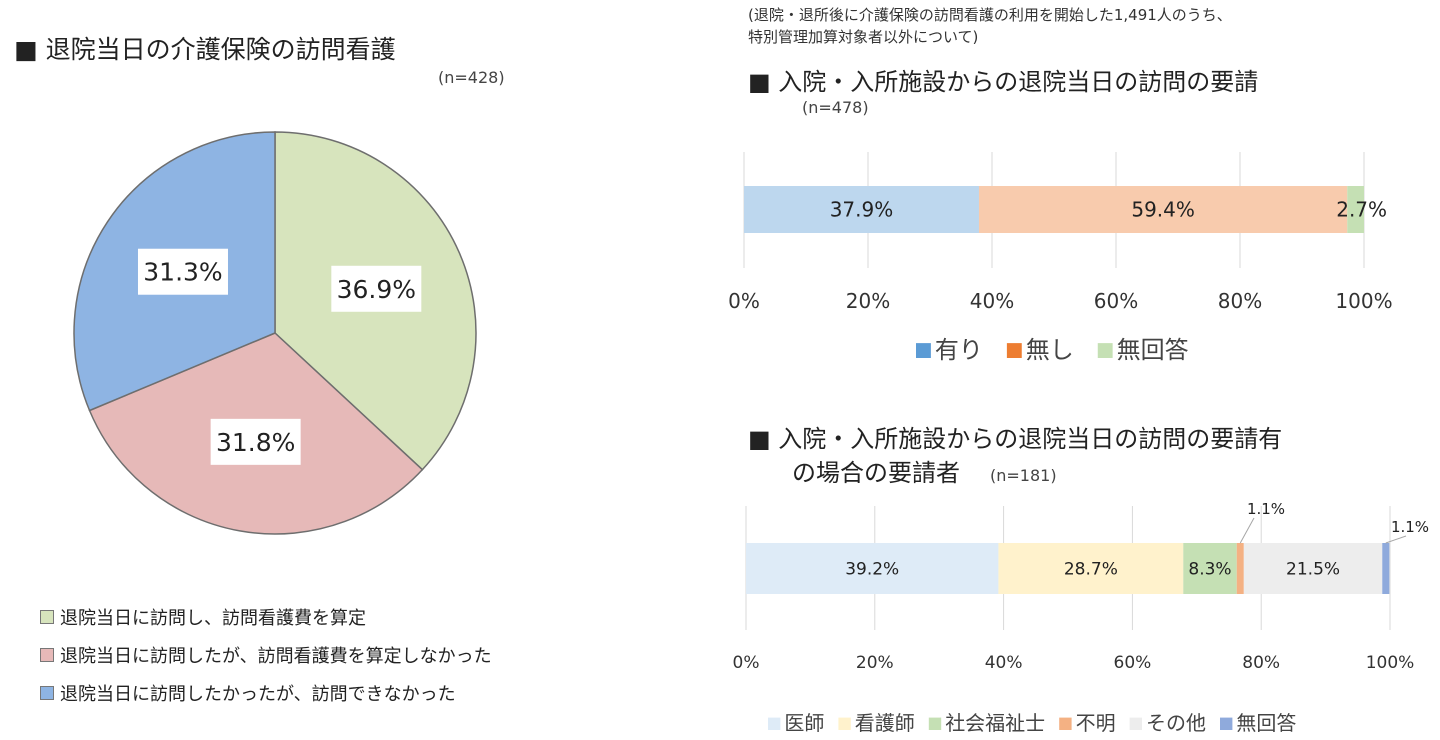  I want to click on requester-chart-data-label: 28.7%, so click(1091, 570).